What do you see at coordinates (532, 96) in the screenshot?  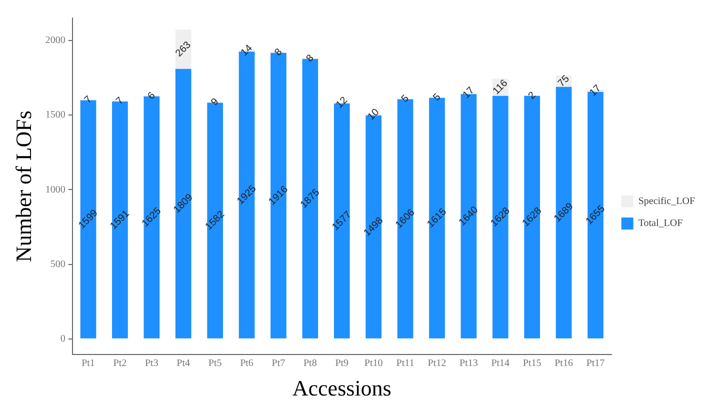 I see `data-label: 2` at bounding box center [532, 96].